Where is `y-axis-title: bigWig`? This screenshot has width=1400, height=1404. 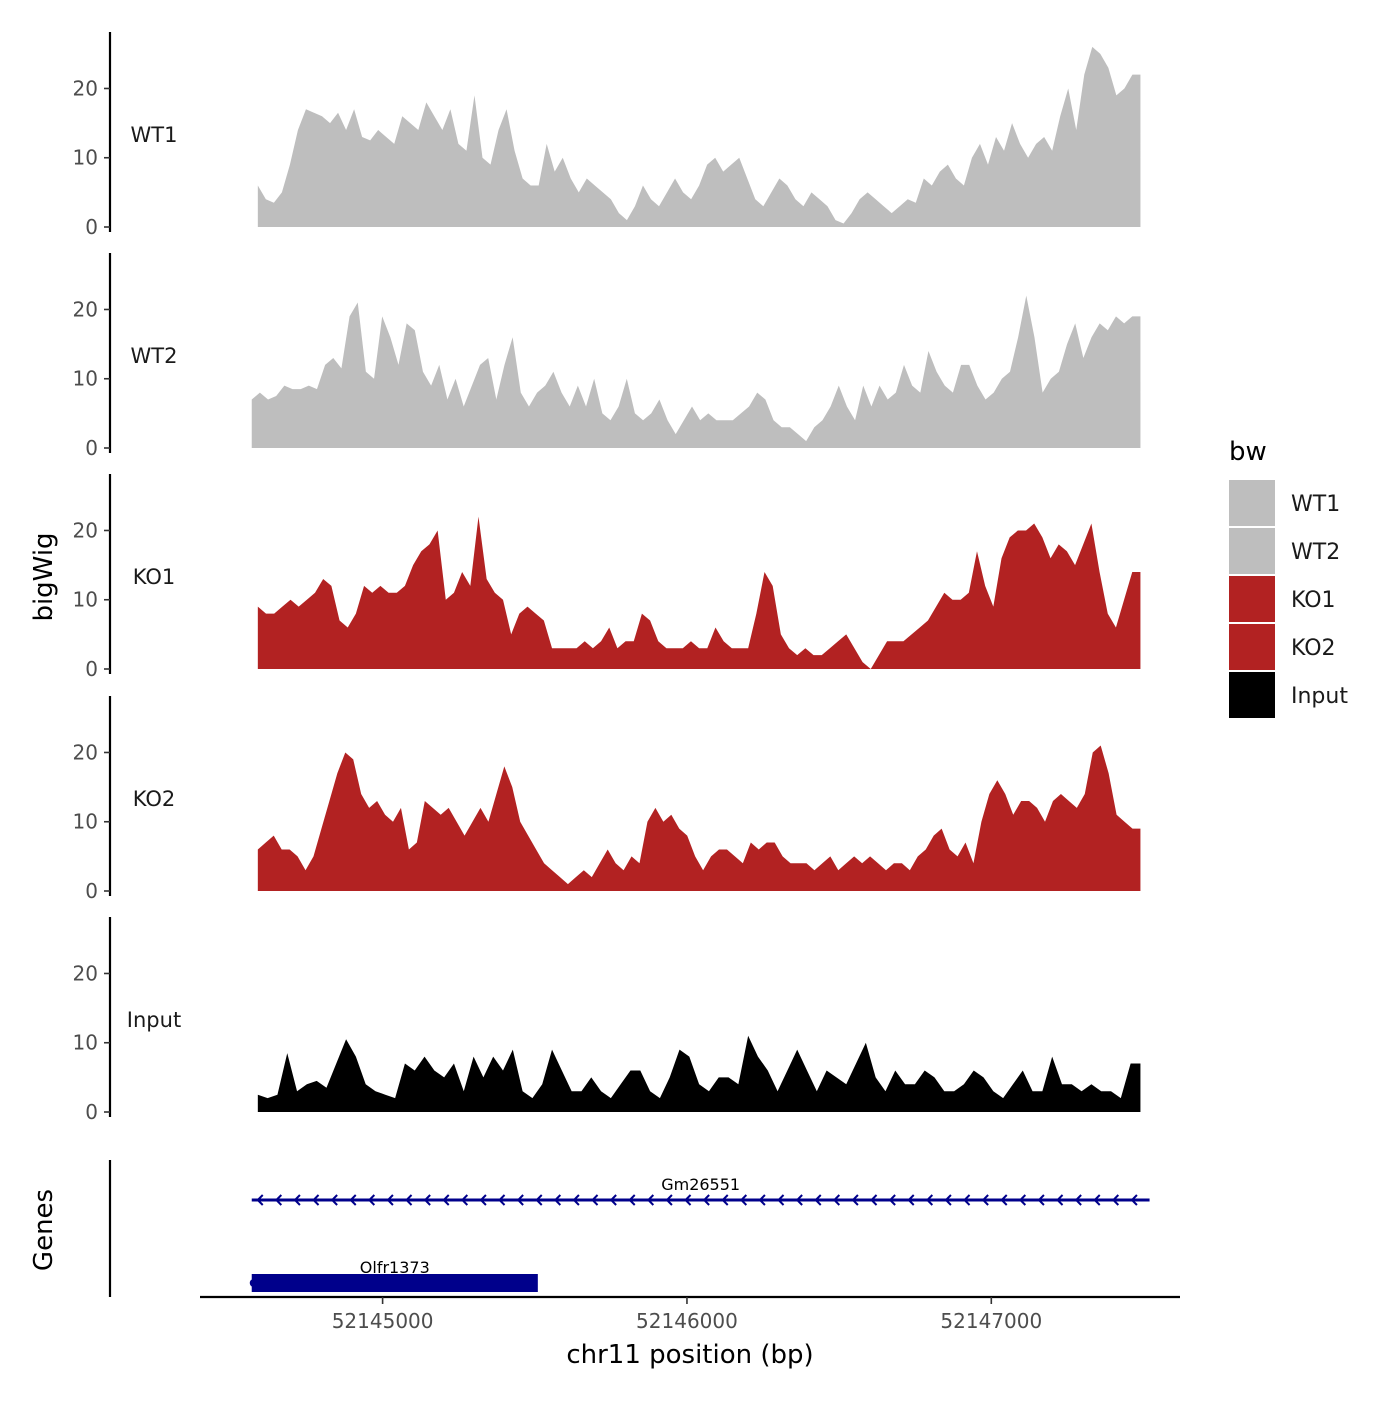
y-axis-title: bigWig is located at coordinates (44, 576).